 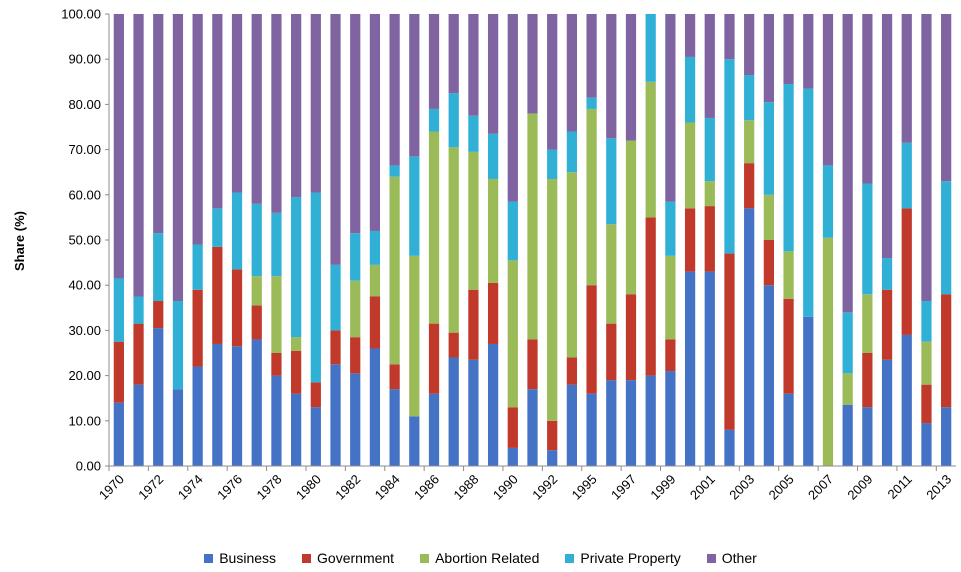 What do you see at coordinates (591, 103) in the screenshot?
I see `bar-segment-private-property-1995` at bounding box center [591, 103].